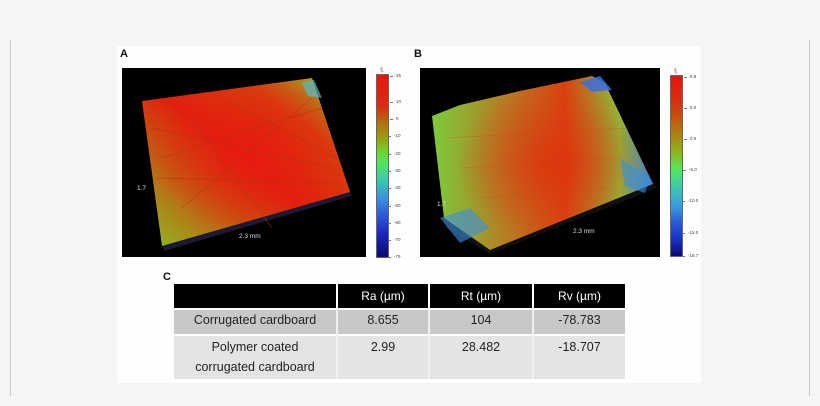  I want to click on header-rt: Rt (µm), so click(481, 296).